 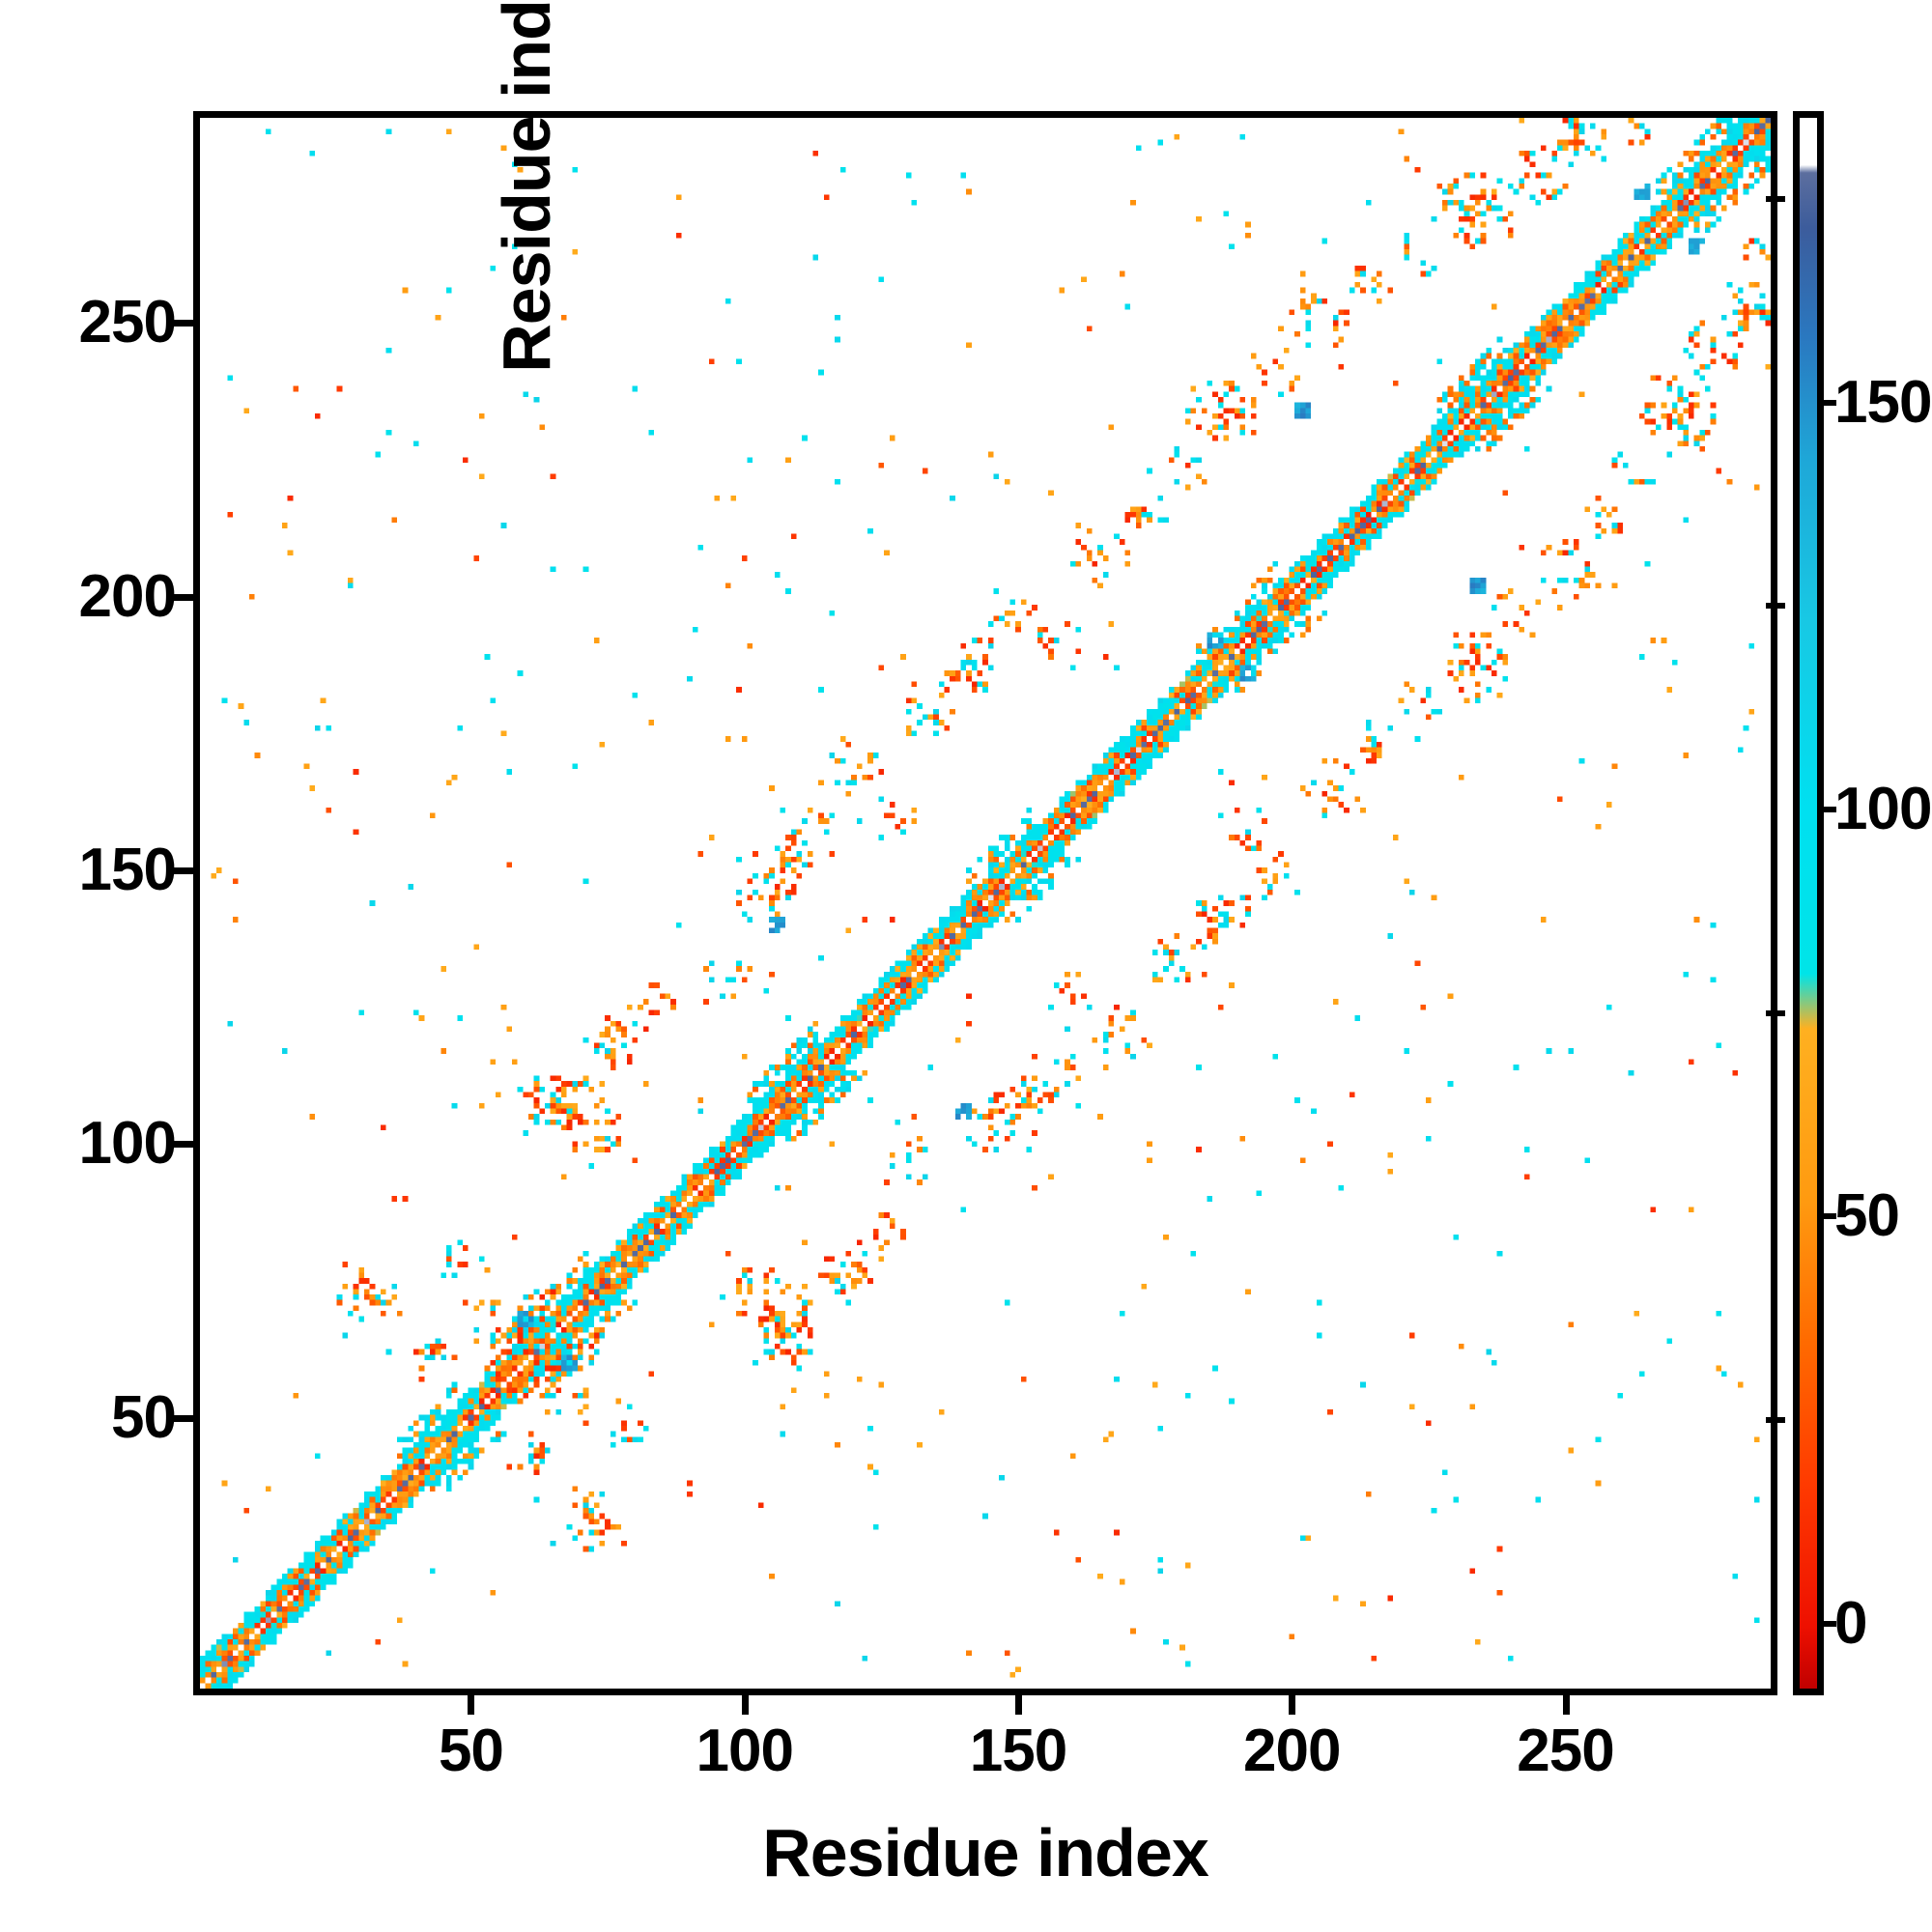 I want to click on x-axis-tick-label: 150, so click(x=1018, y=1751).